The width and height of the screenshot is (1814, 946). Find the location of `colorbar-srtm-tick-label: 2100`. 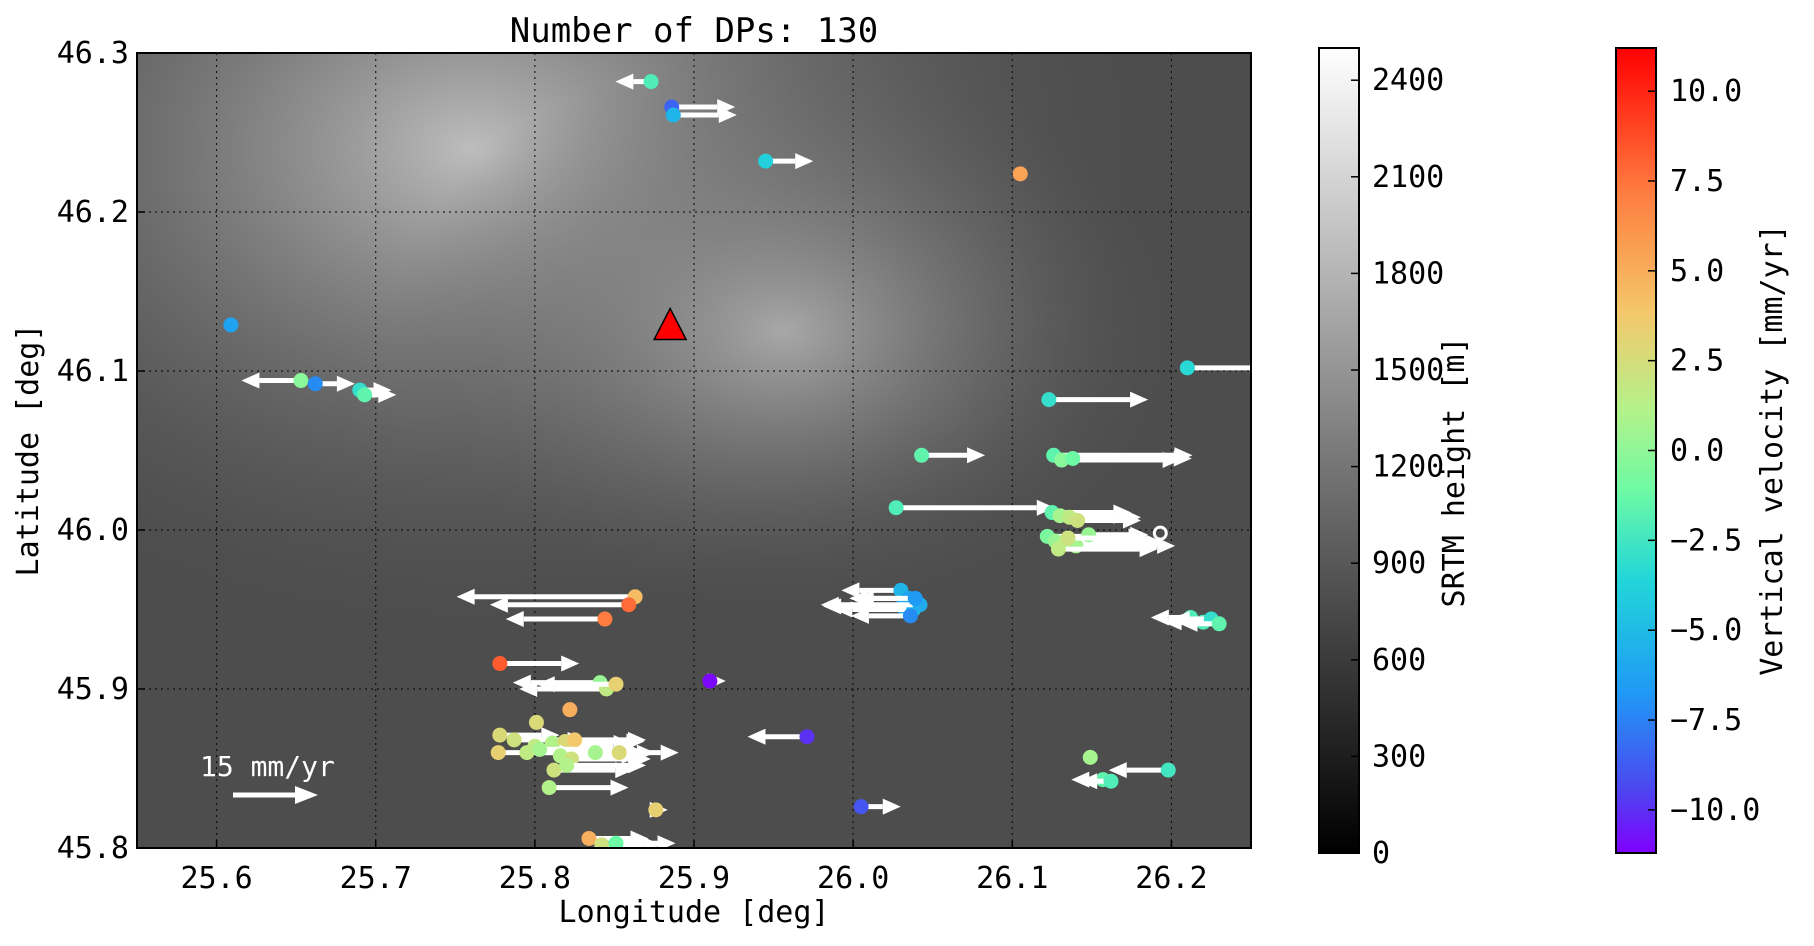

colorbar-srtm-tick-label: 2100 is located at coordinates (1408, 177).